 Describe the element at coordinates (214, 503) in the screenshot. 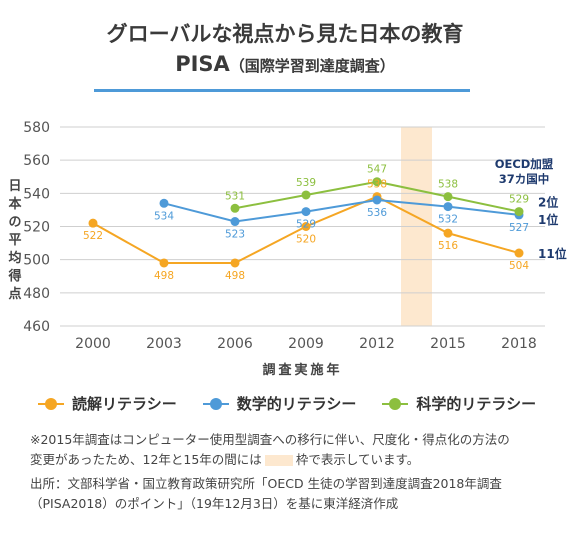

I see `source-line-2: （PISA2018）のポイント」（19年12月3日）を基に東洋経済作成` at that location.